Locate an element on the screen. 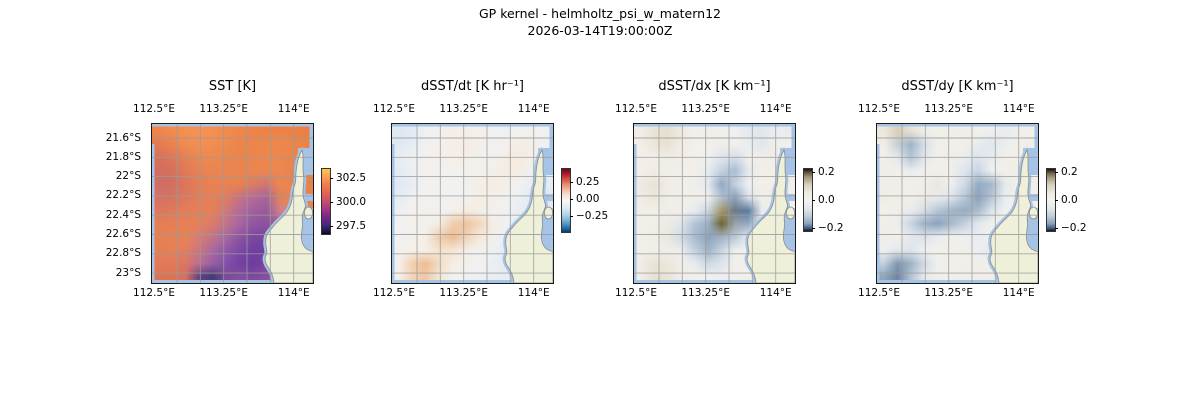  y-tick-label: 23°S is located at coordinates (128, 272).